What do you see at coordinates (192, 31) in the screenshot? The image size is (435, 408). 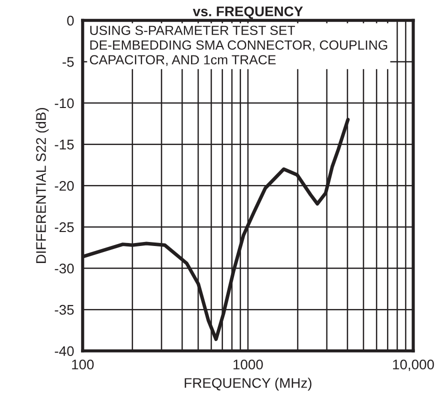 I see `annotation: USING S-PARAMETER TEST SET` at bounding box center [192, 31].